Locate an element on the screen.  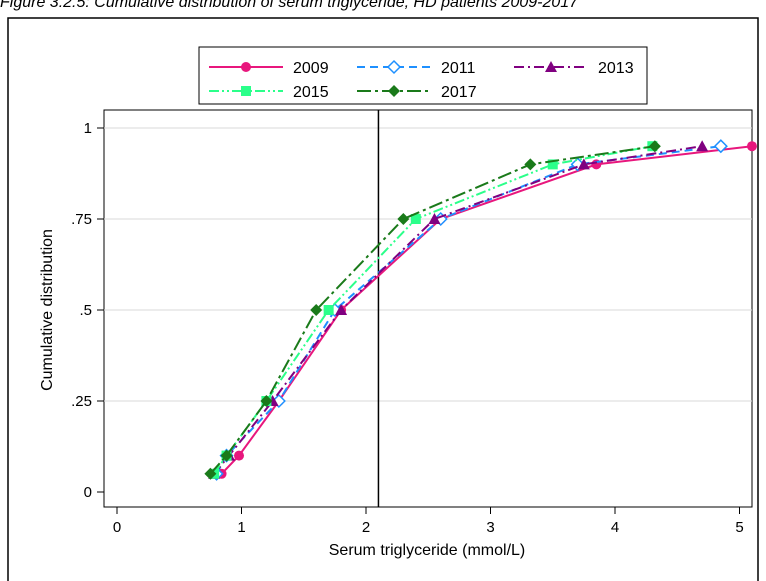
y-tick-label: .75 is located at coordinates (81, 219).